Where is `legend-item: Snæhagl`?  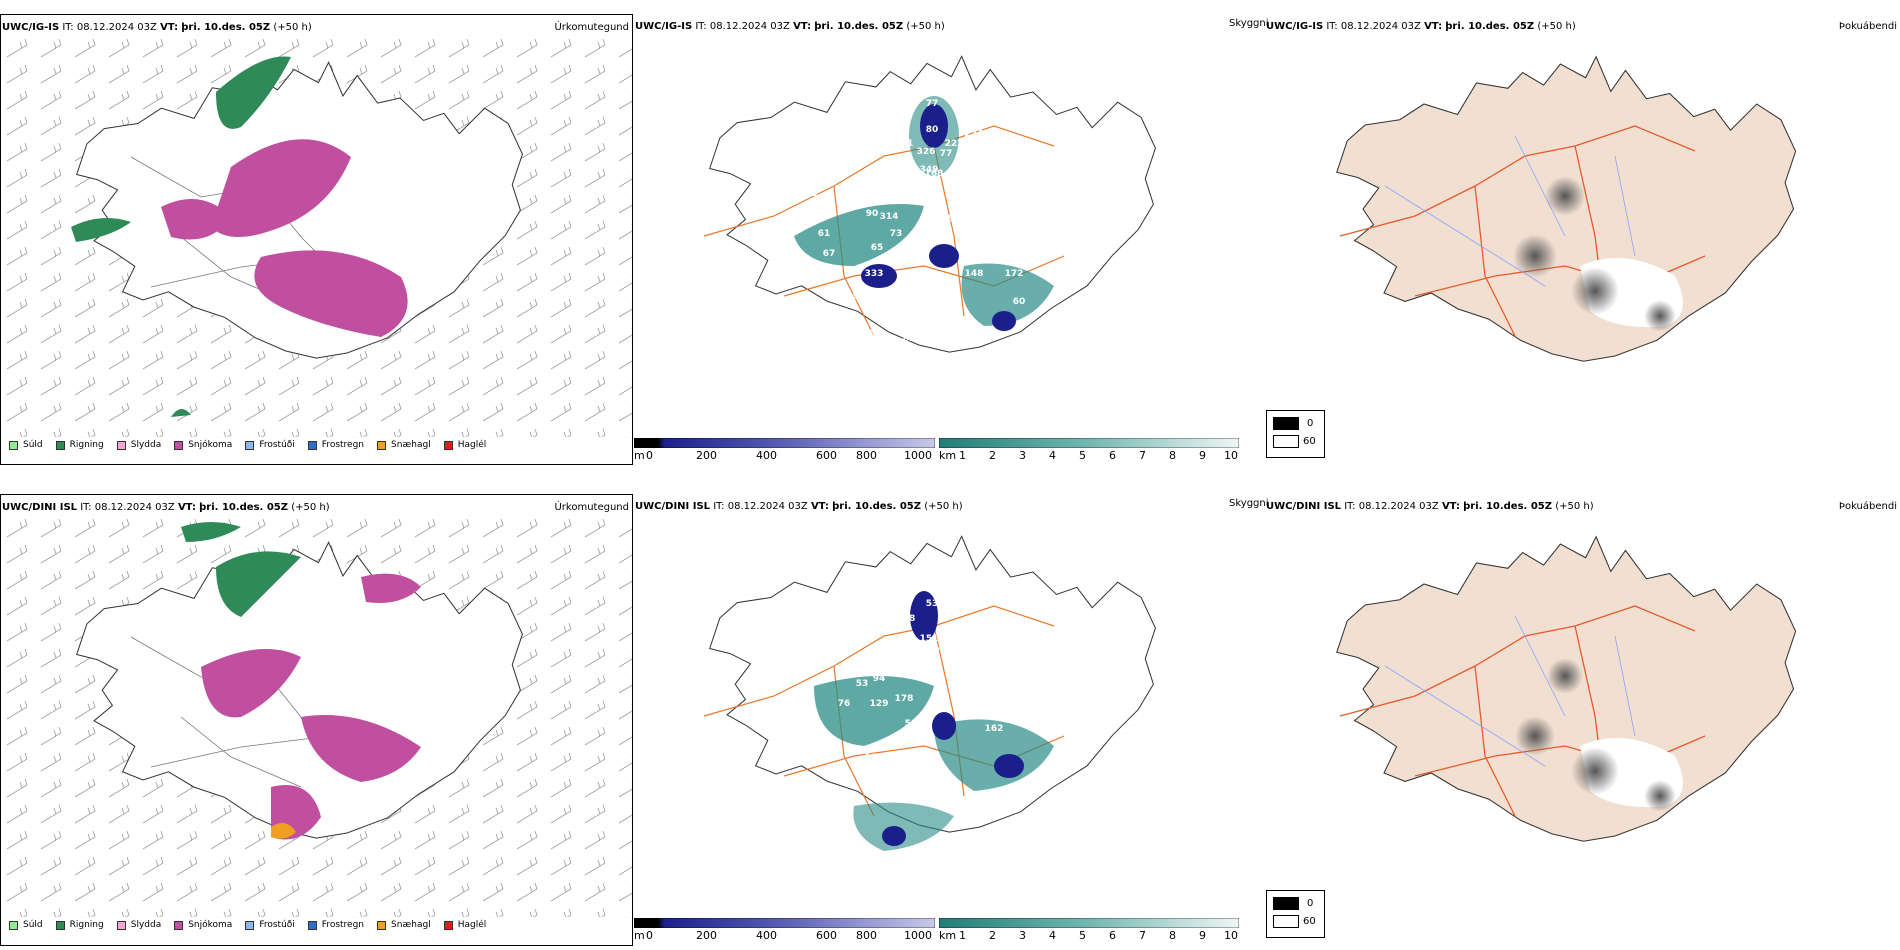
legend-item: Snæhagl is located at coordinates (404, 925).